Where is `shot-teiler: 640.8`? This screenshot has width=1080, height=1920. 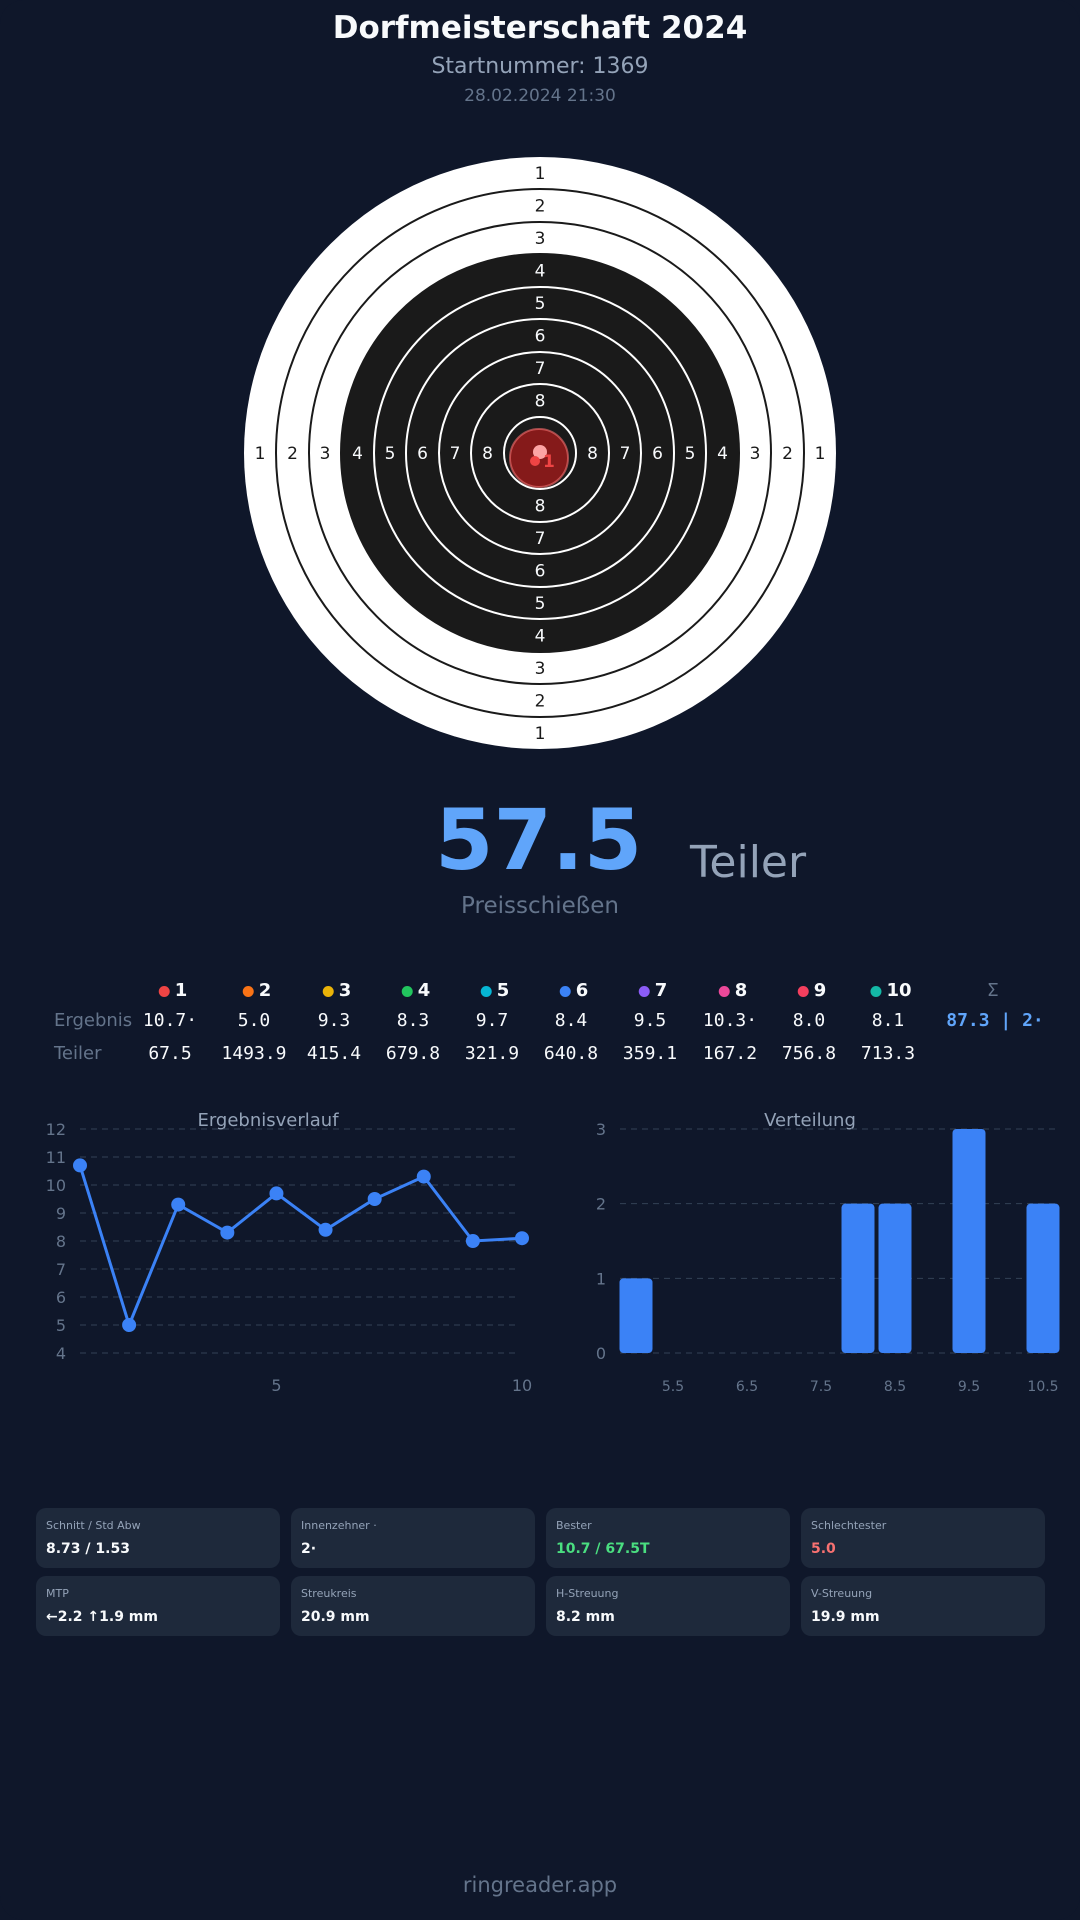
shot-teiler: 640.8 is located at coordinates (571, 1053).